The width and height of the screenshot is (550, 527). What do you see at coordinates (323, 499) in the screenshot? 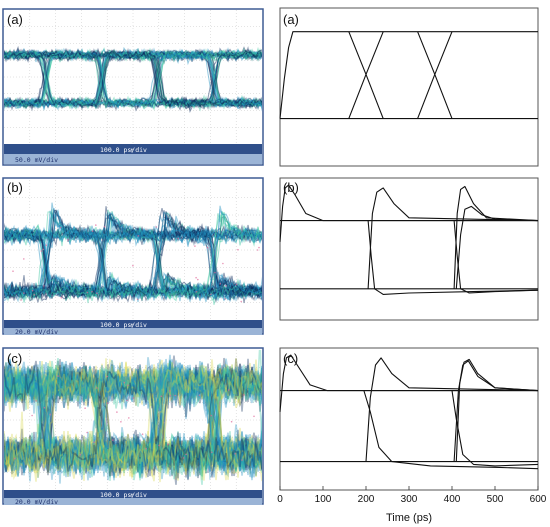
I see `x-tick-label: 100` at bounding box center [323, 499].